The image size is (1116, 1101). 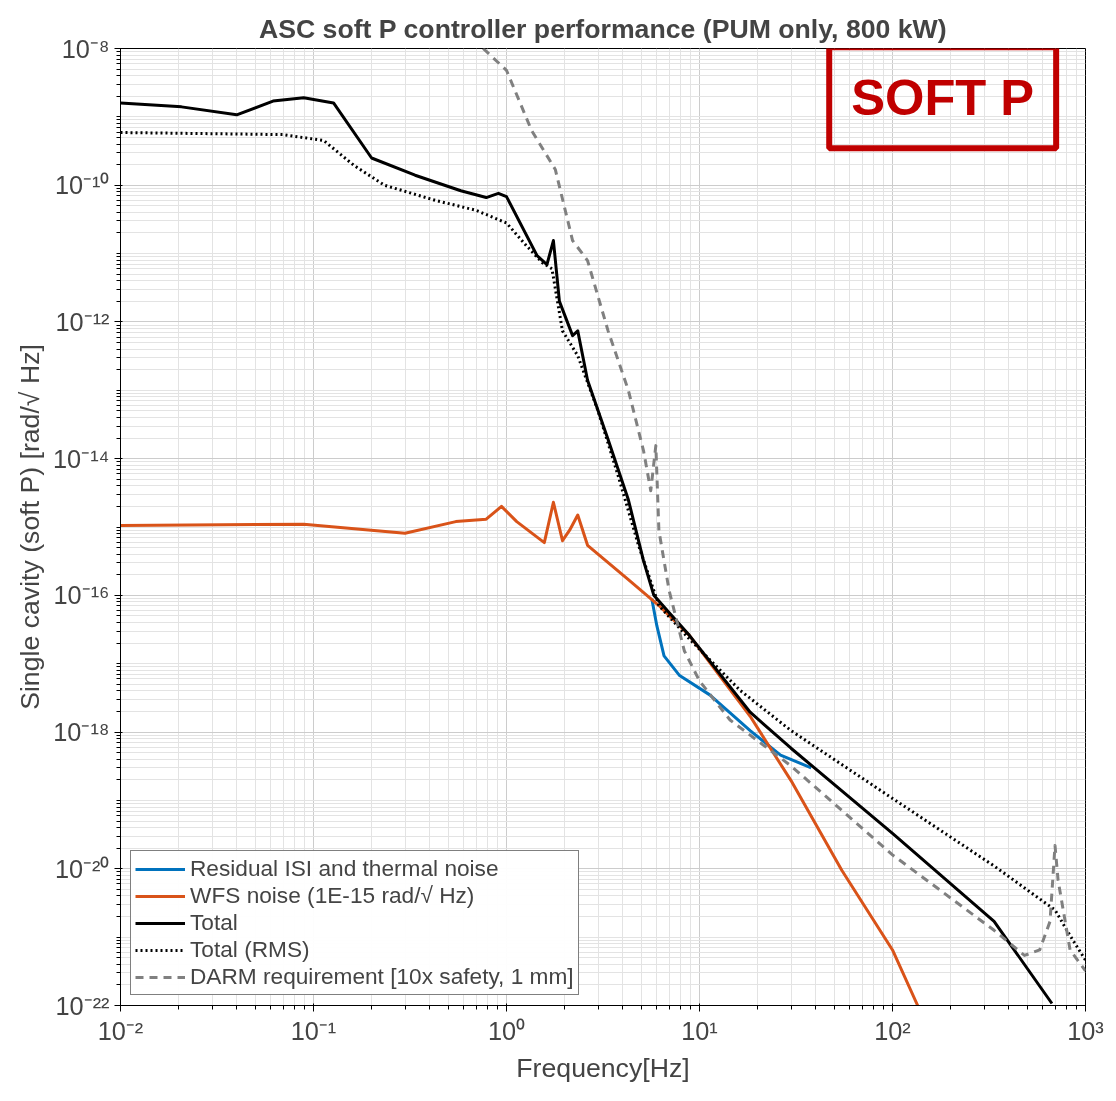 I want to click on y-tick-label: 10⁻¹⁰, so click(x=82, y=185).